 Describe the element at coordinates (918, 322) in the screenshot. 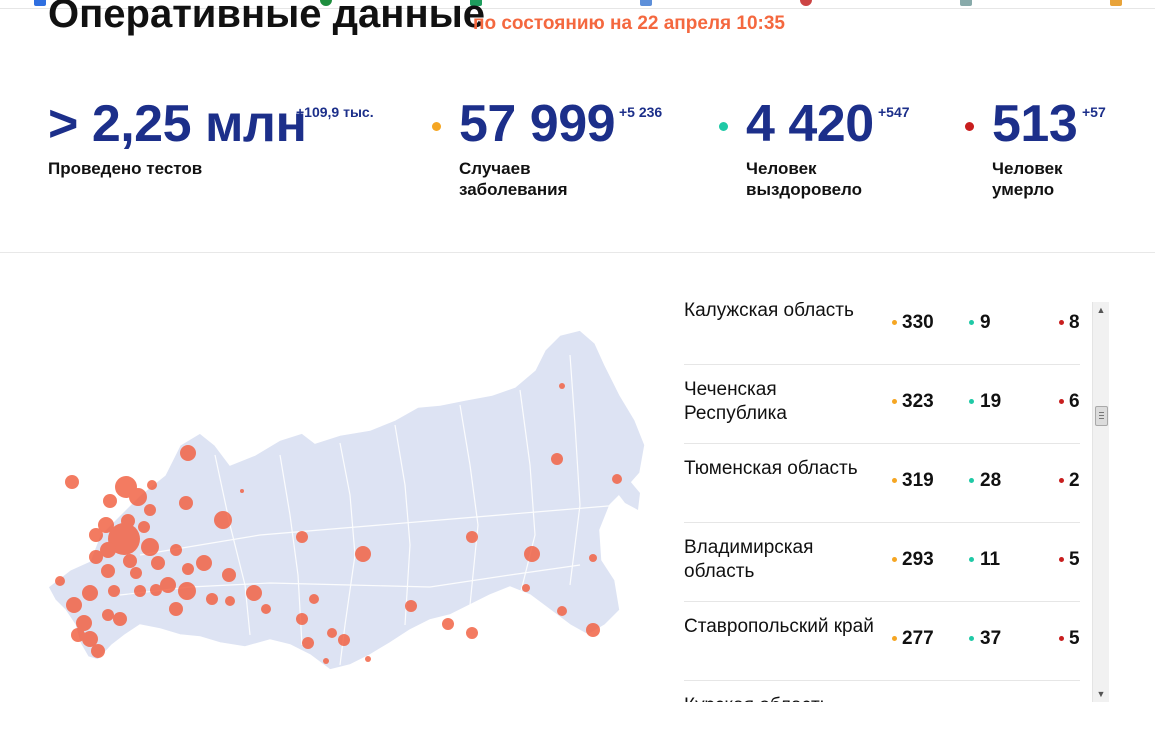

I see `region-cases: 330` at that location.